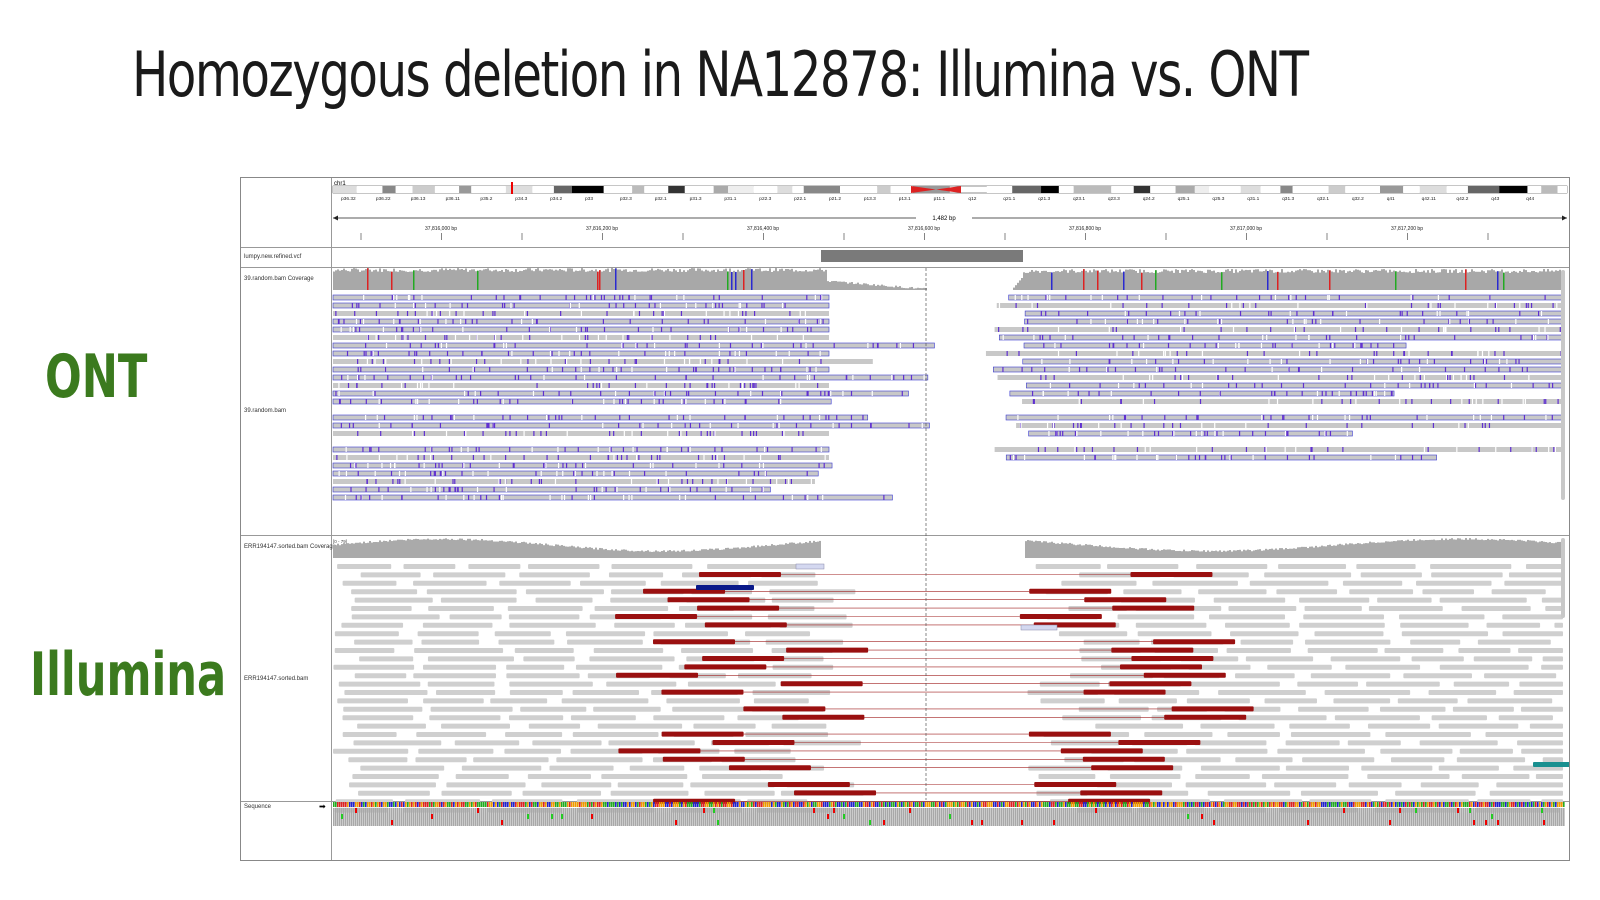  I want to click on ont-coverage-track, so click(949, 279).